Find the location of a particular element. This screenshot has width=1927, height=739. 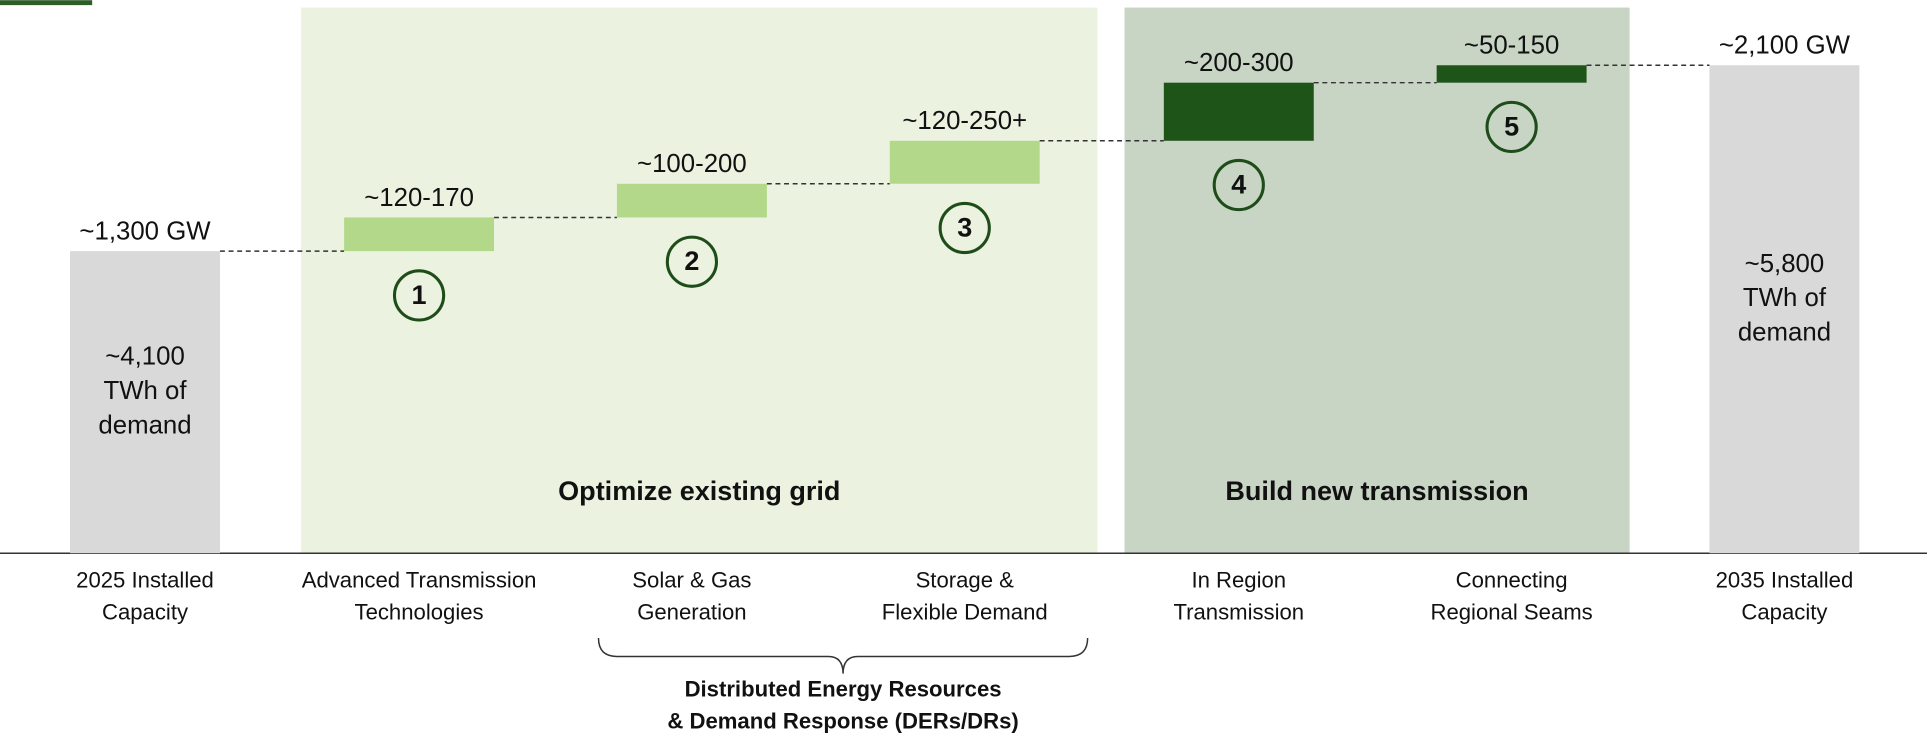

value-label: ~120-170 is located at coordinates (419, 198).